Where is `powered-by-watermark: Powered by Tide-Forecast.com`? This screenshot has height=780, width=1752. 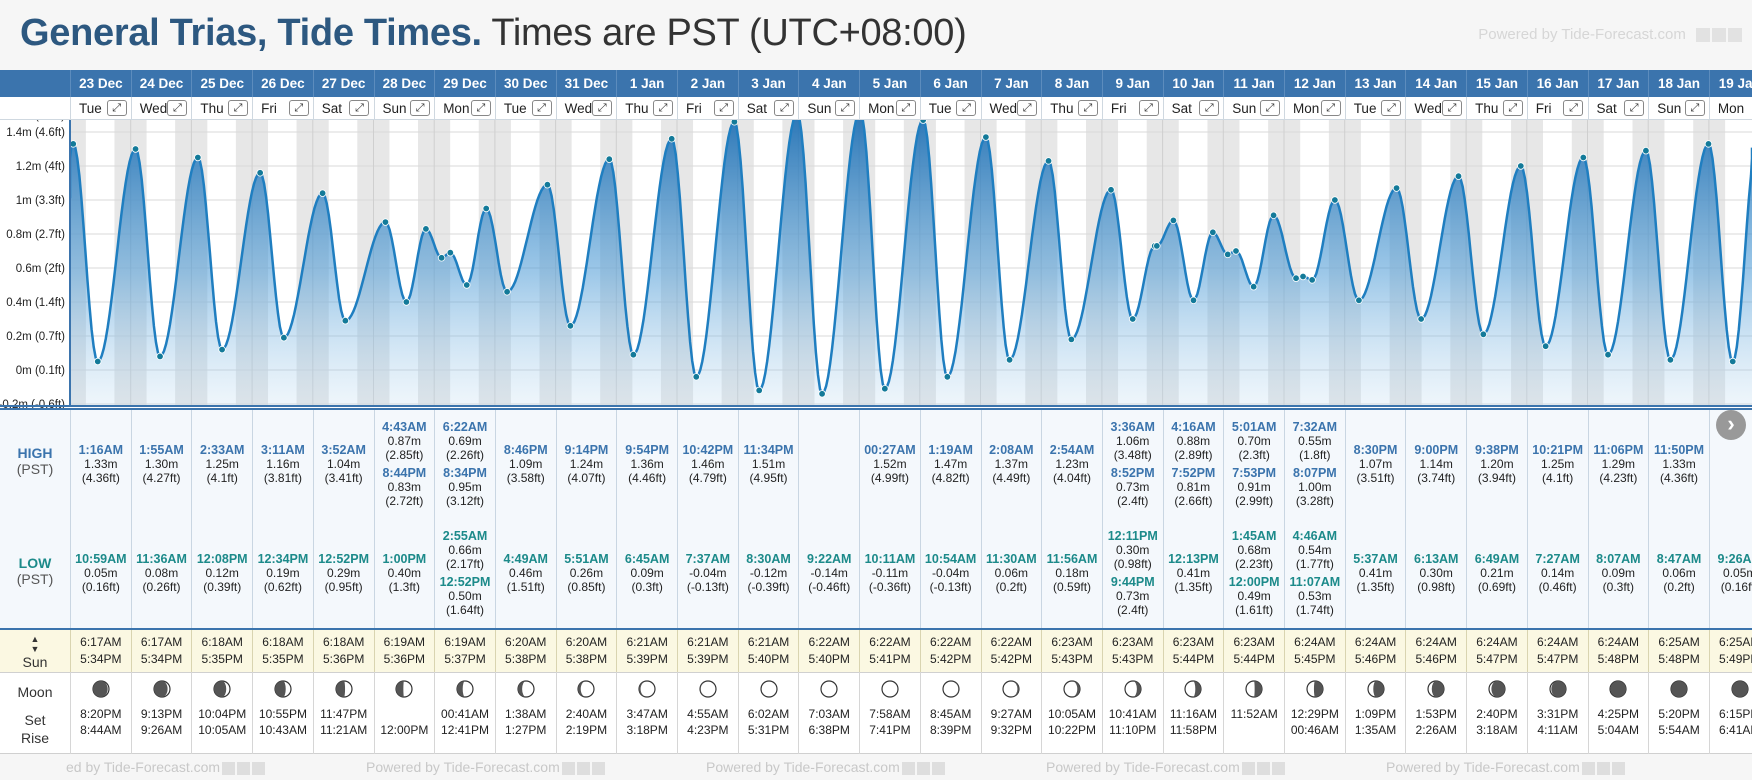
powered-by-watermark: Powered by Tide-Forecast.com is located at coordinates (1610, 34).